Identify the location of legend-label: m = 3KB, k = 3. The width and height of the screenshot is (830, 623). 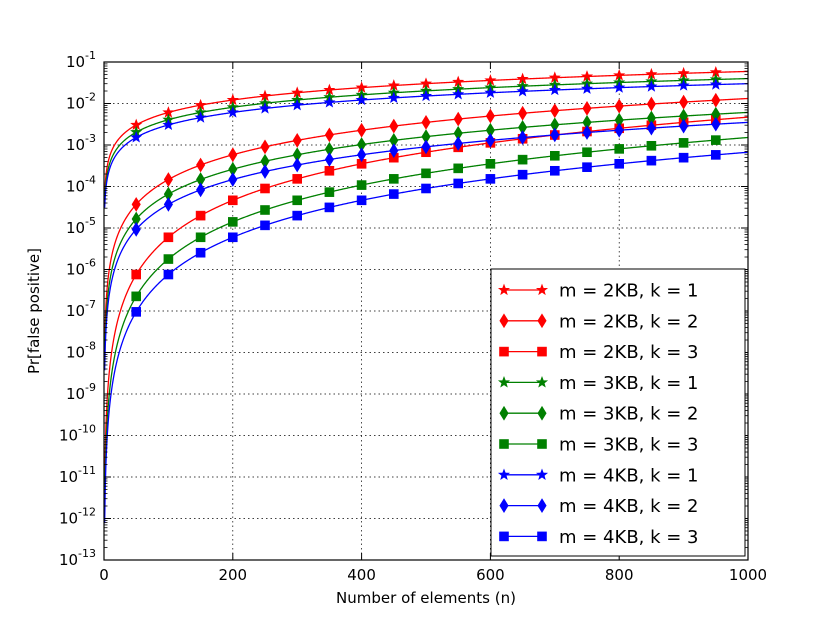
(629, 445).